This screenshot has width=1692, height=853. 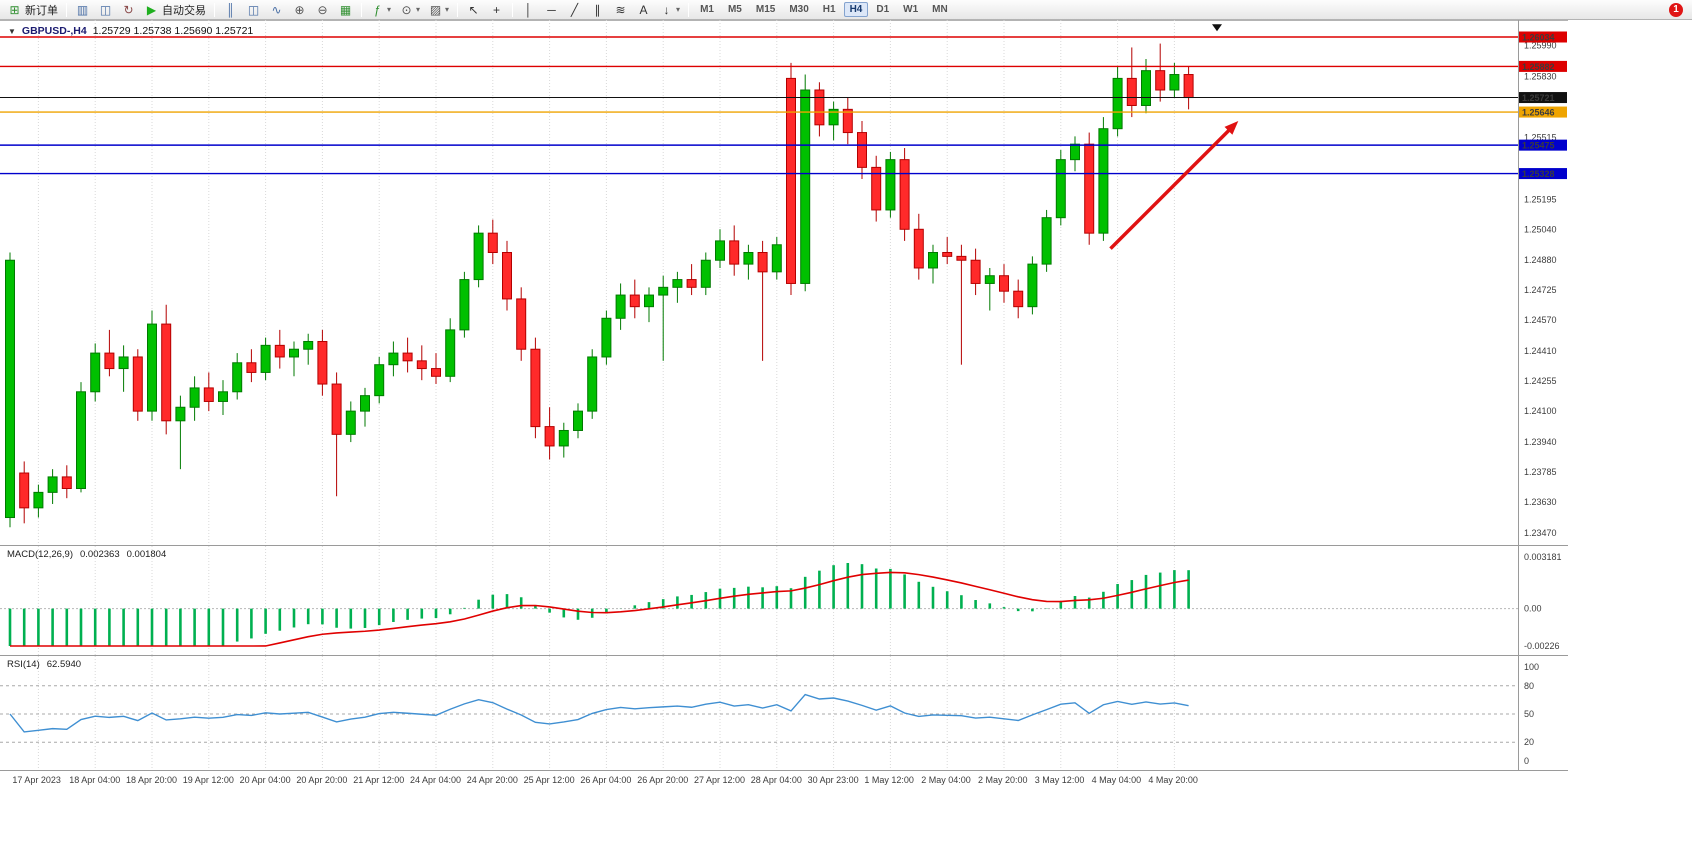 What do you see at coordinates (799, 9) in the screenshot?
I see `timeframe-m30-button: M30` at bounding box center [799, 9].